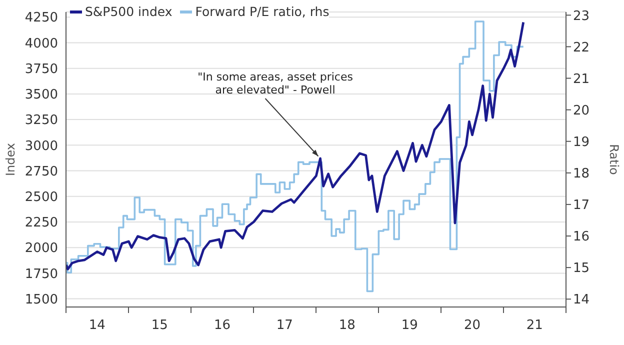  I want to click on y2-tick-label: 22, so click(581, 48).